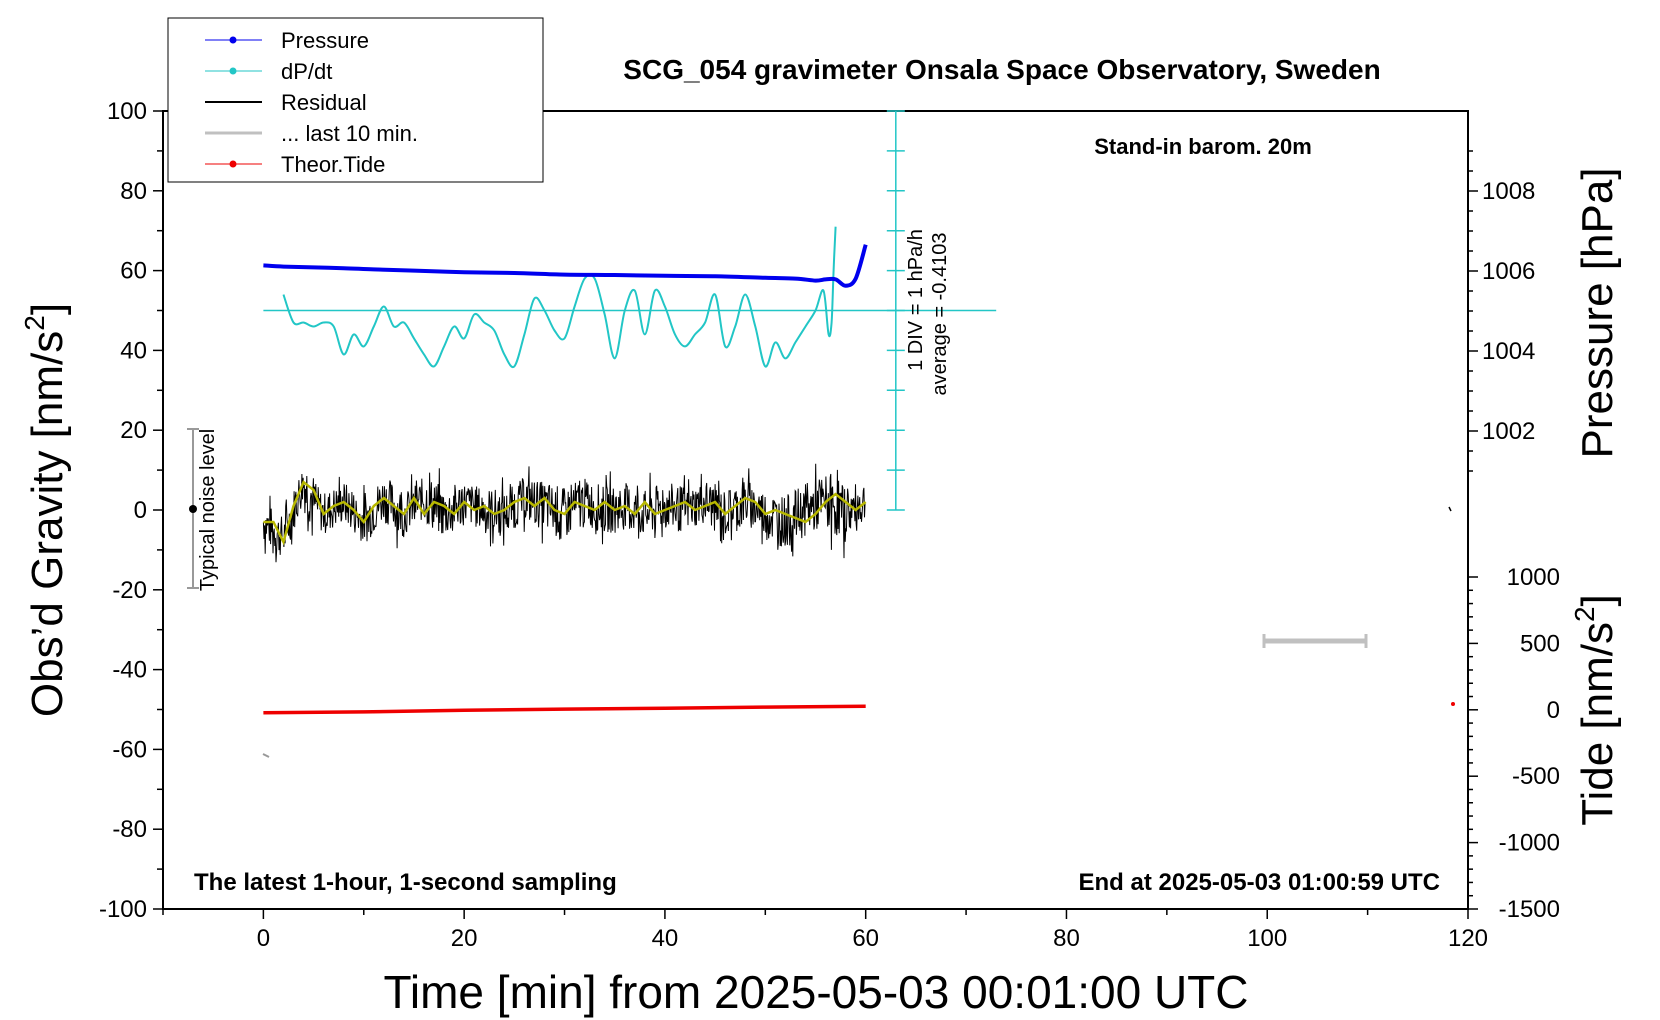  Describe the element at coordinates (564, 709) in the screenshot. I see `series-theor-tide` at that location.